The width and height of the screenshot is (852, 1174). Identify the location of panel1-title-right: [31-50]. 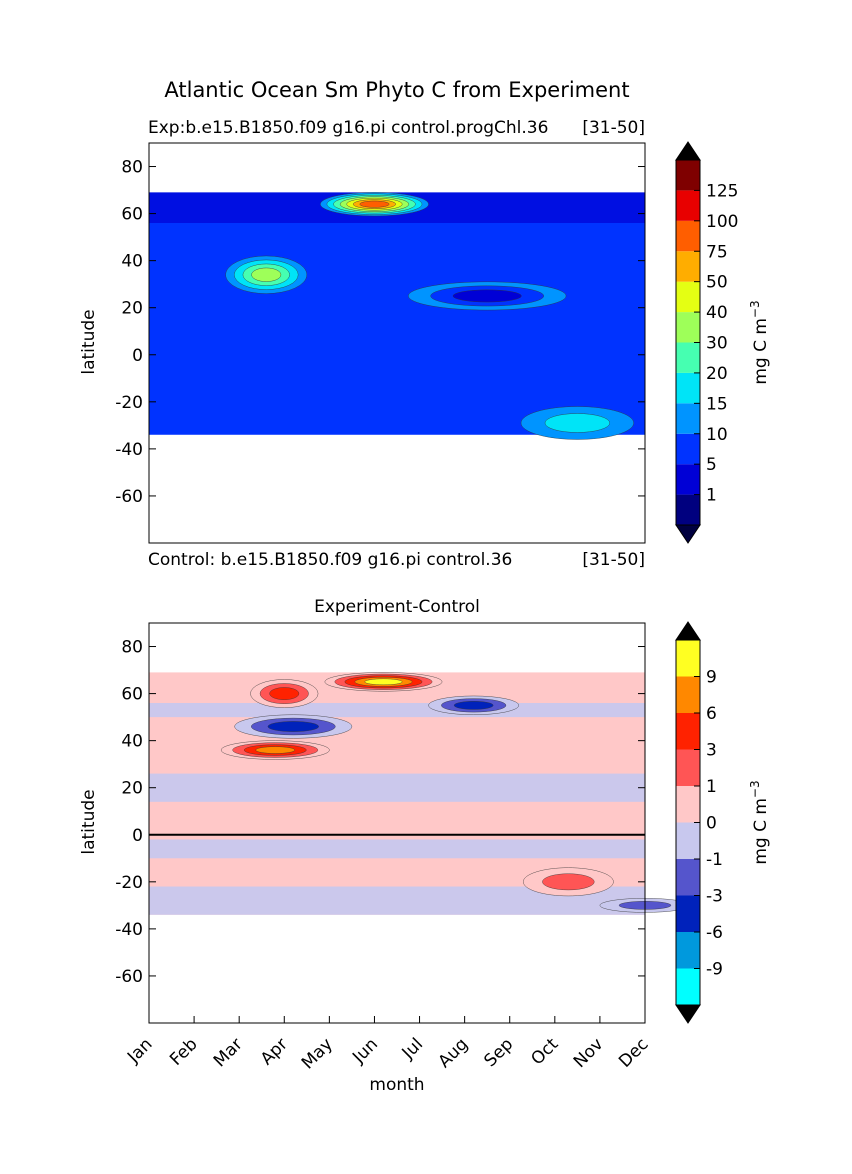
(613, 128).